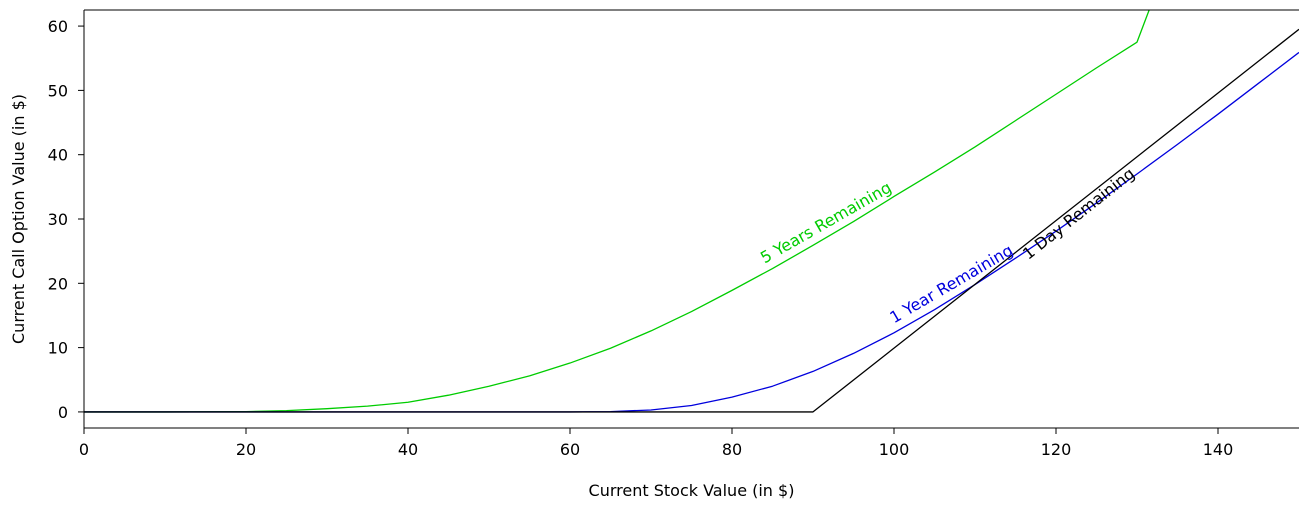 The height and width of the screenshot is (508, 1299). What do you see at coordinates (408, 449) in the screenshot?
I see `x-tick-label: 40` at bounding box center [408, 449].